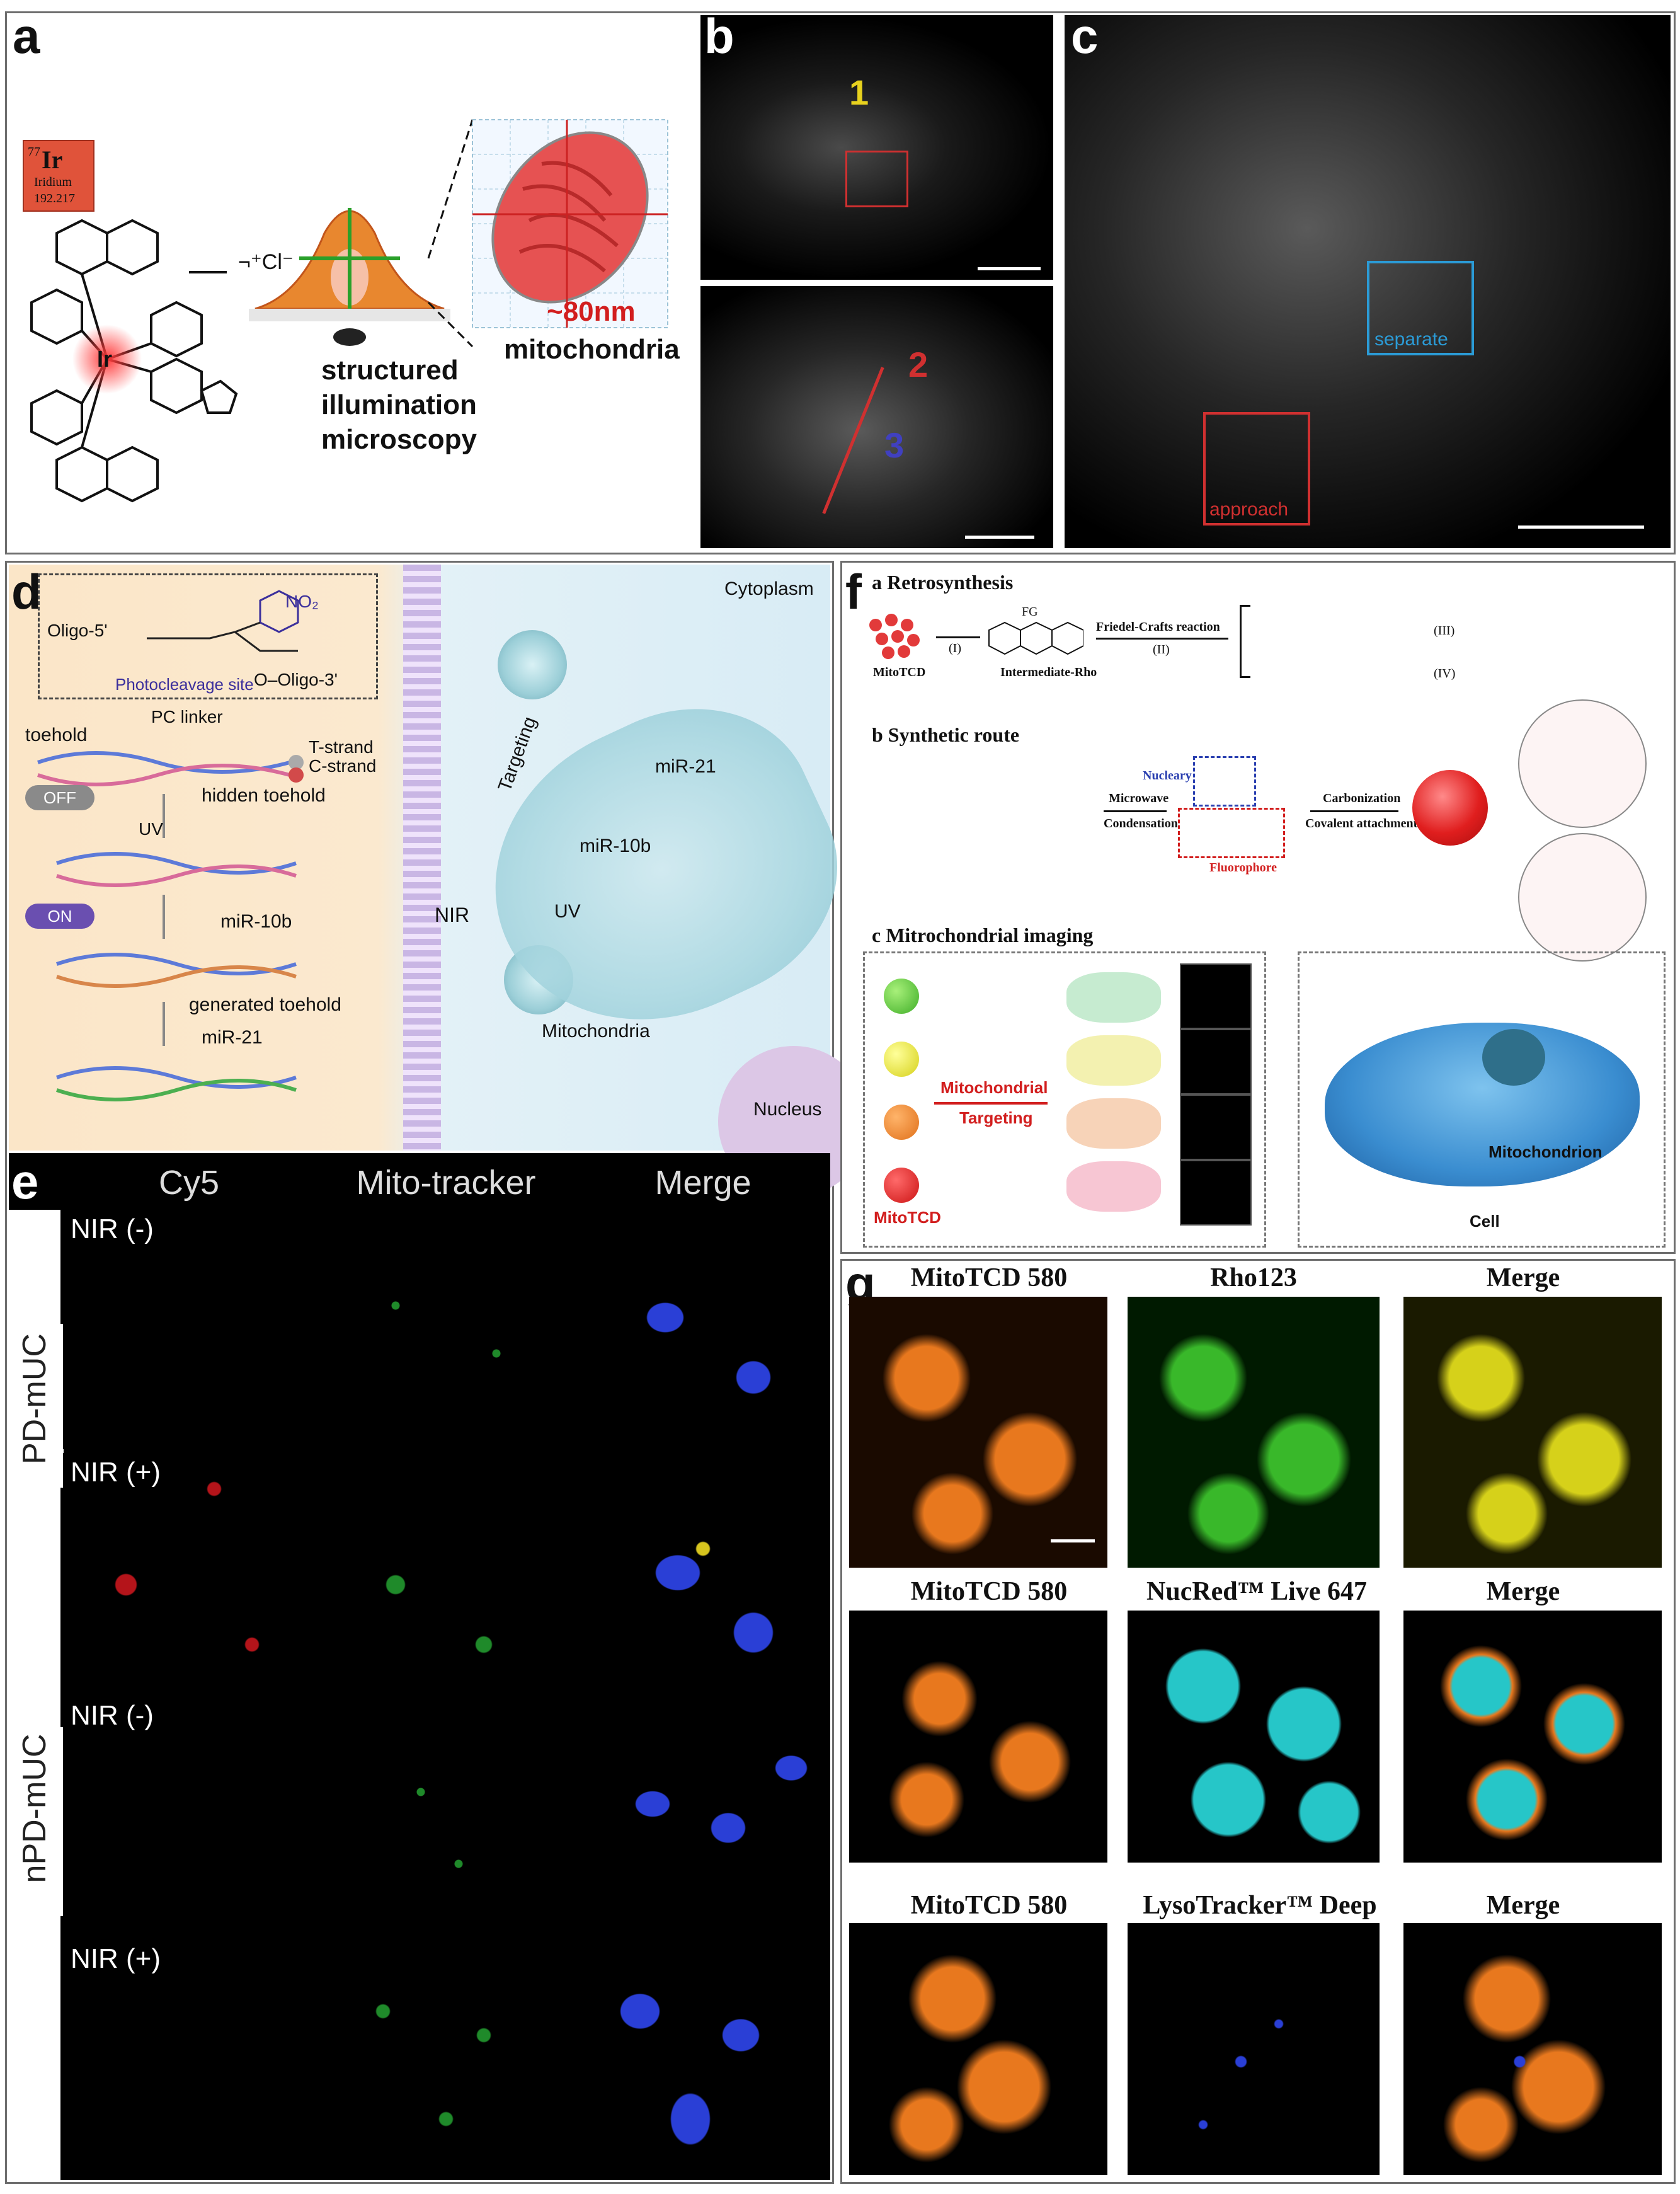  What do you see at coordinates (1009, 268) in the screenshot?
I see `scale-bar-b-top` at bounding box center [1009, 268].